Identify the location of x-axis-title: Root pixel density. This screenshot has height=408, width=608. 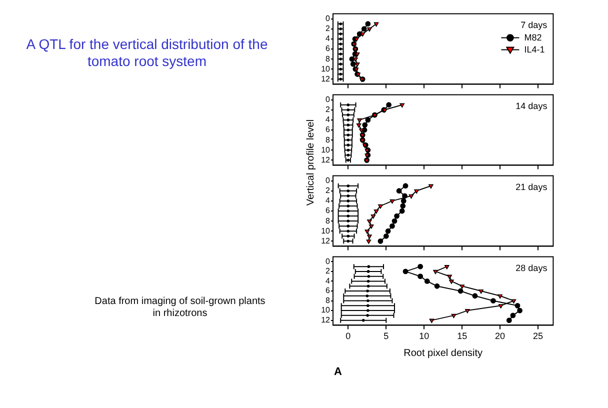
(443, 353).